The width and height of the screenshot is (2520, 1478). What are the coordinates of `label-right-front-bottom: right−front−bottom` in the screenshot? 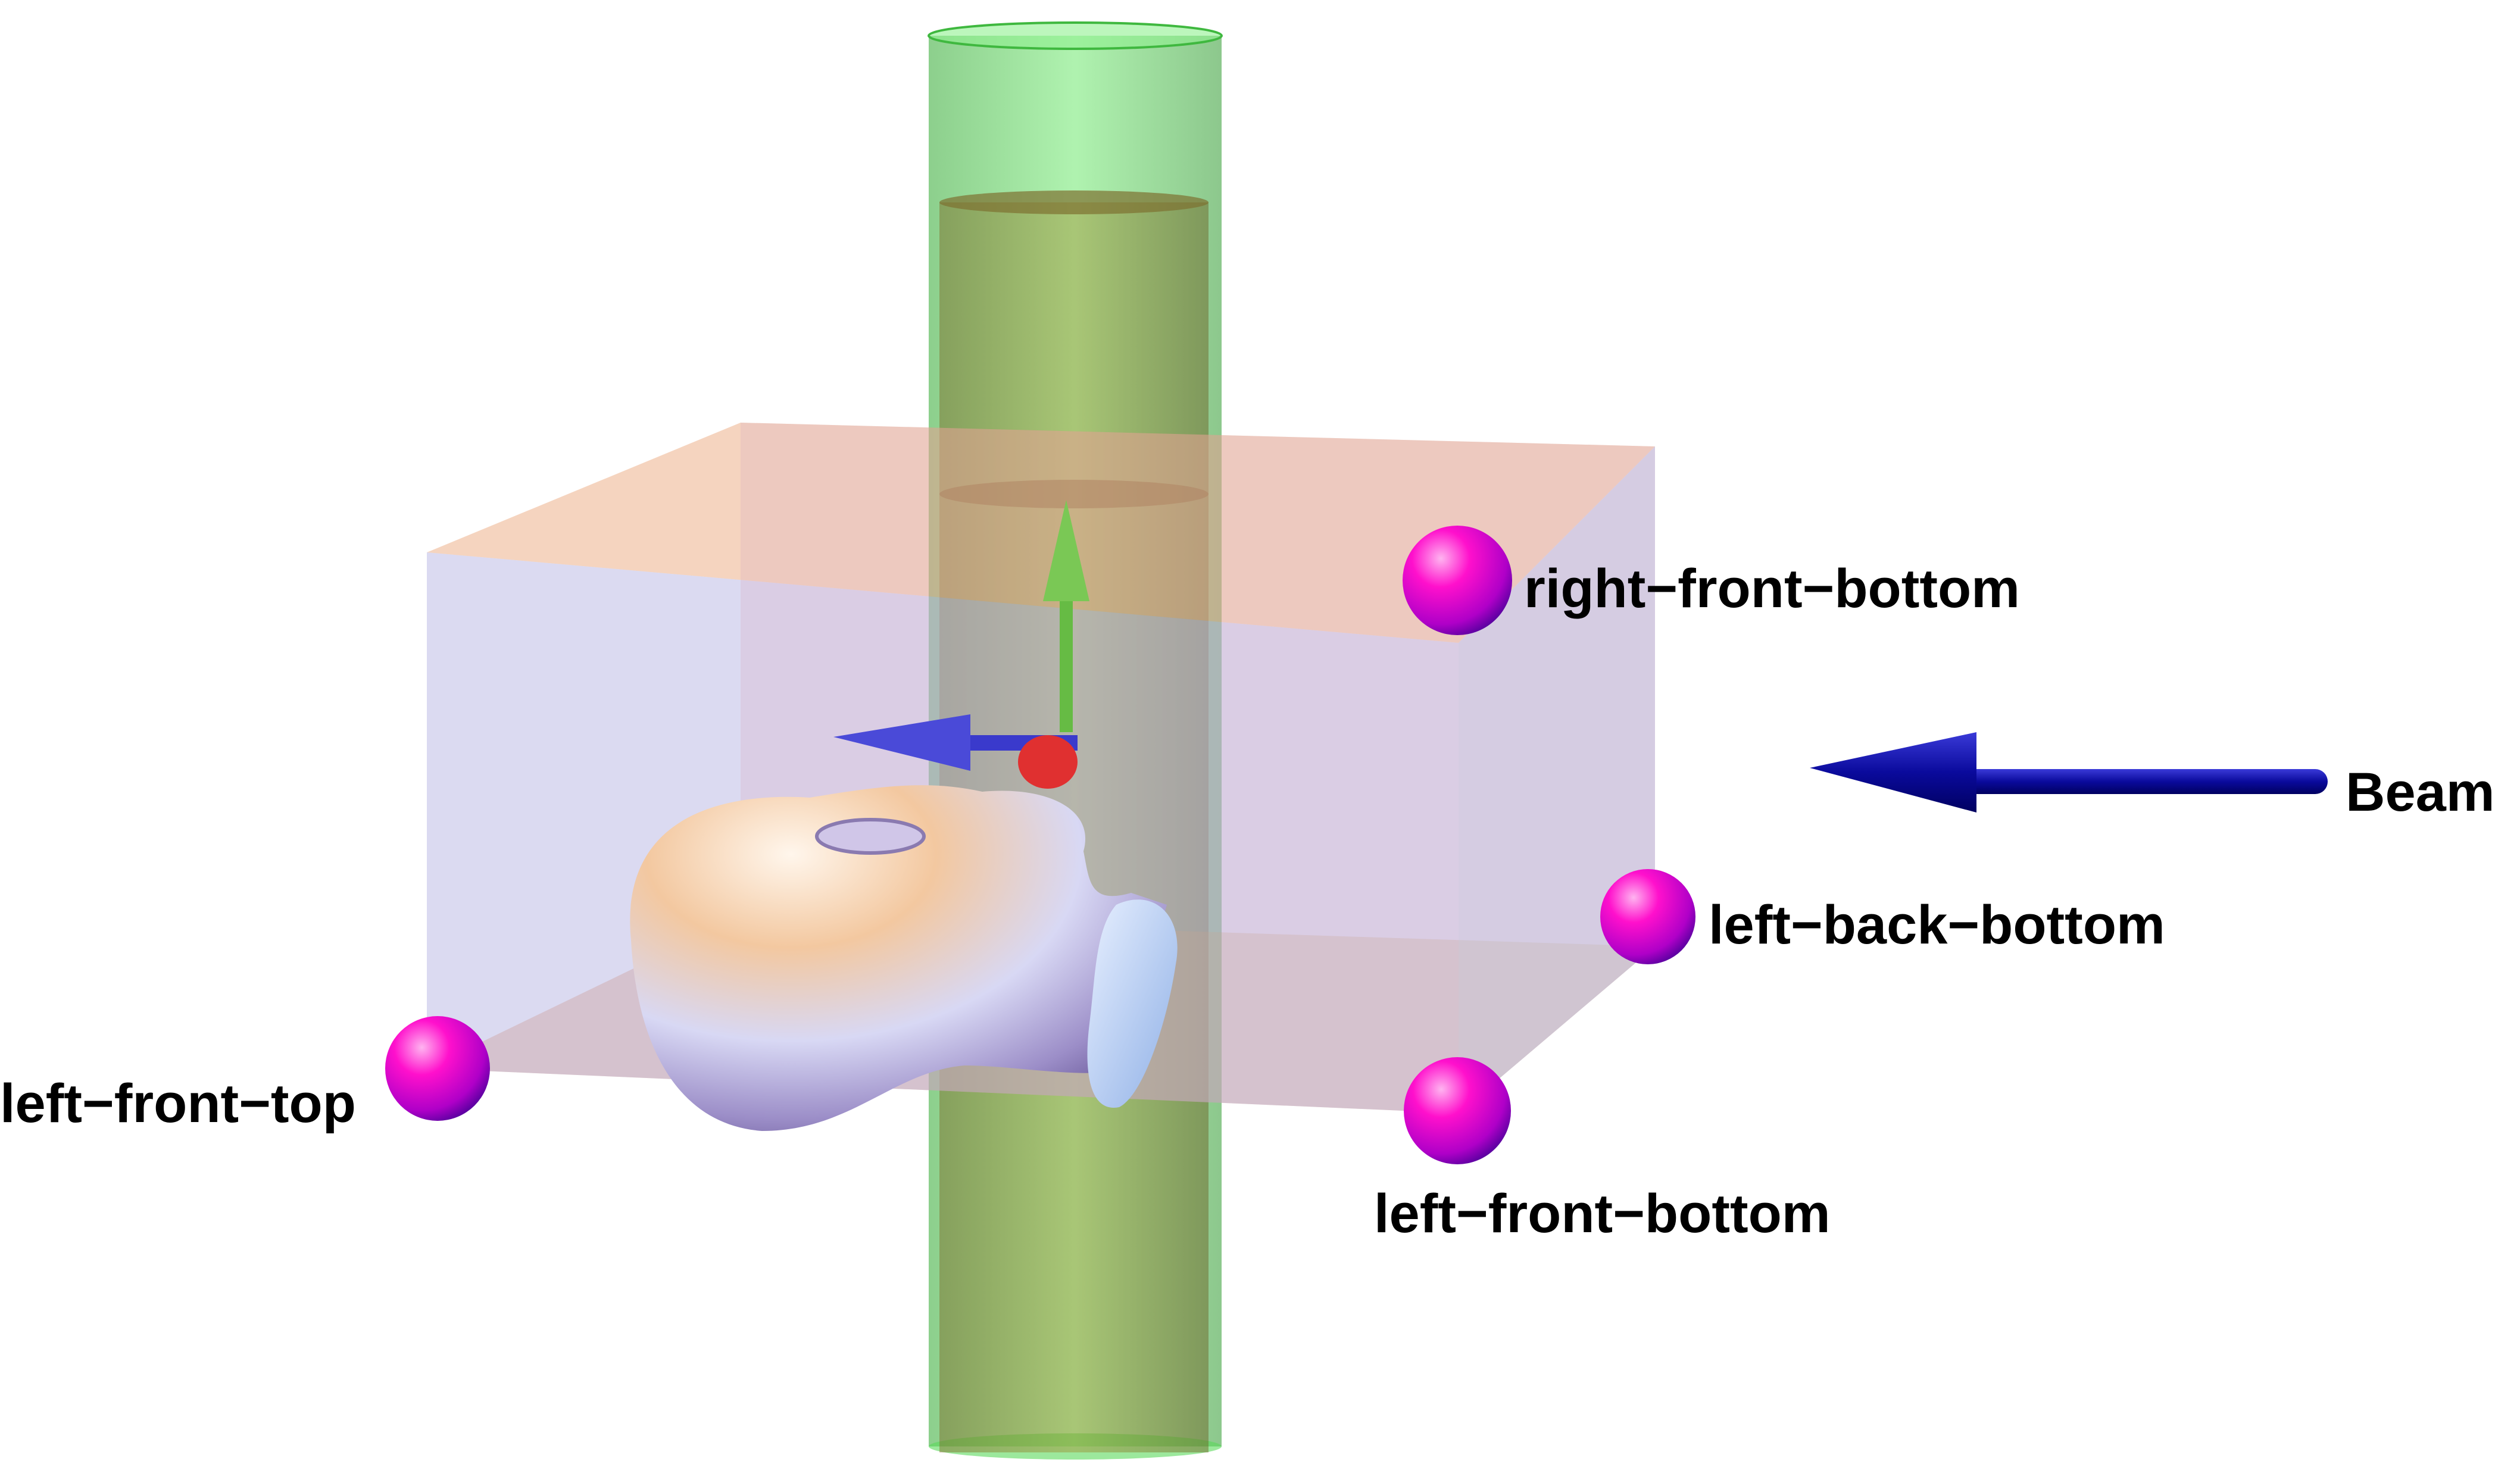 It's located at (1772, 588).